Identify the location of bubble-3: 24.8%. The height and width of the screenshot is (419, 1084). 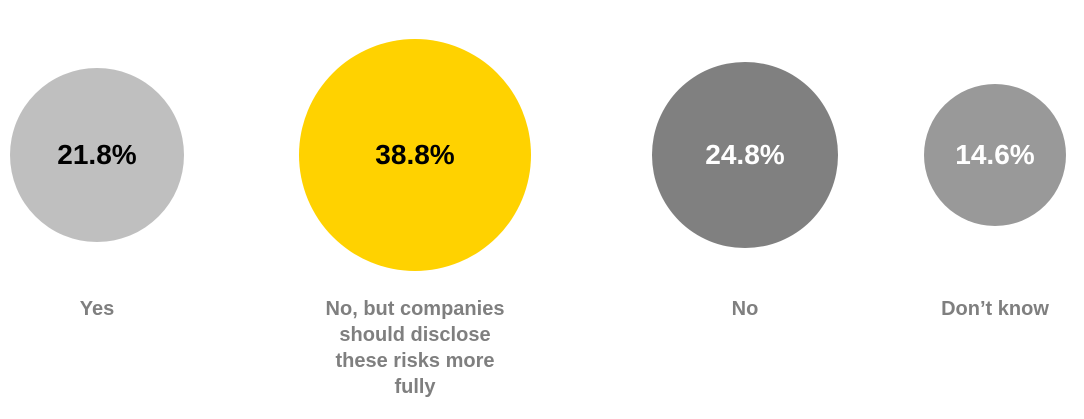
(745, 155).